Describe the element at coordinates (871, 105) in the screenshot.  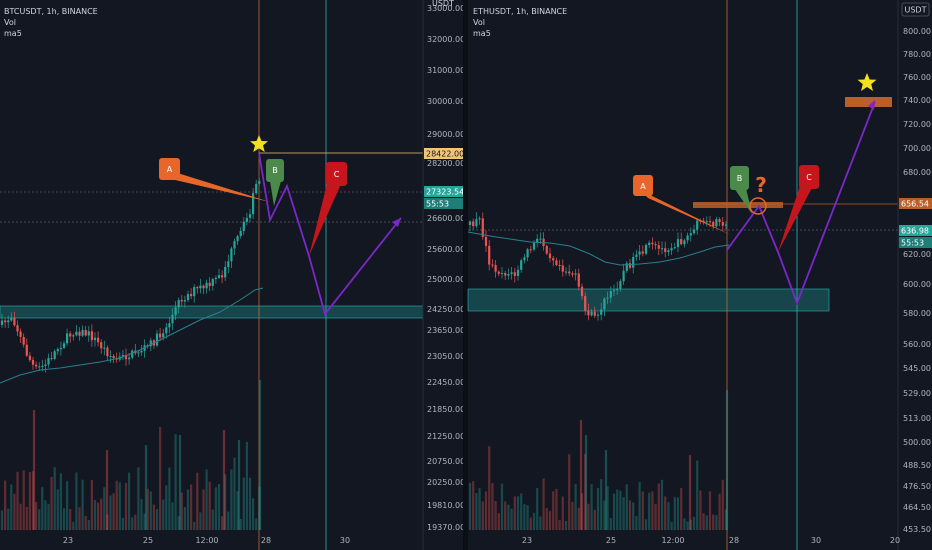
I see `eth-projection-arrowhead` at that location.